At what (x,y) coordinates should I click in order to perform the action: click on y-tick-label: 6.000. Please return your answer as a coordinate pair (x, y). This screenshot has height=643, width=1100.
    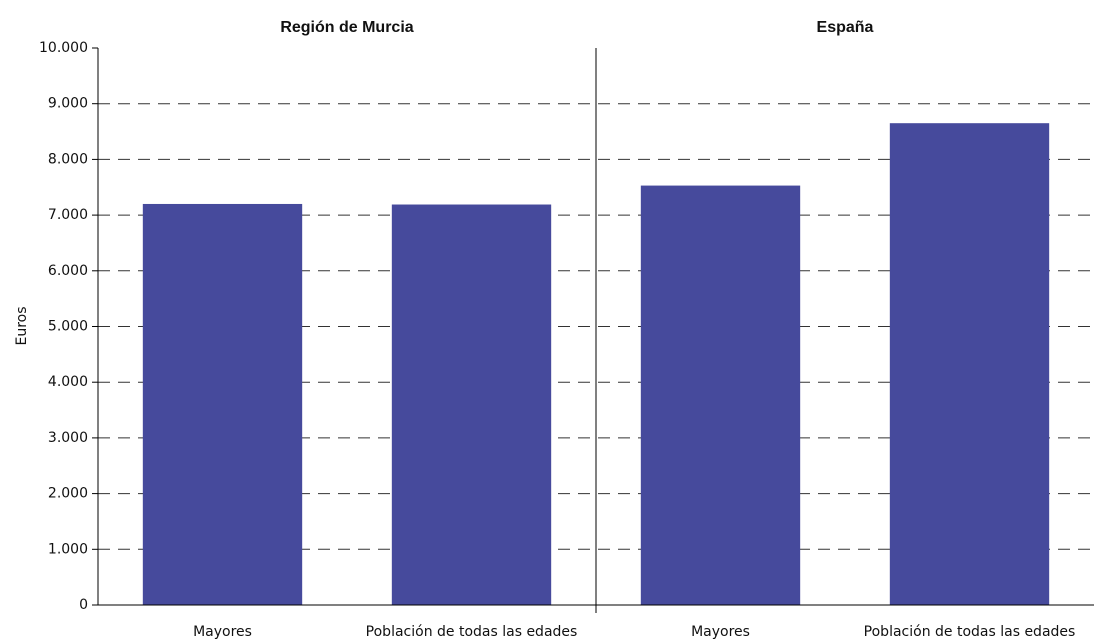
    Looking at the image, I should click on (68, 271).